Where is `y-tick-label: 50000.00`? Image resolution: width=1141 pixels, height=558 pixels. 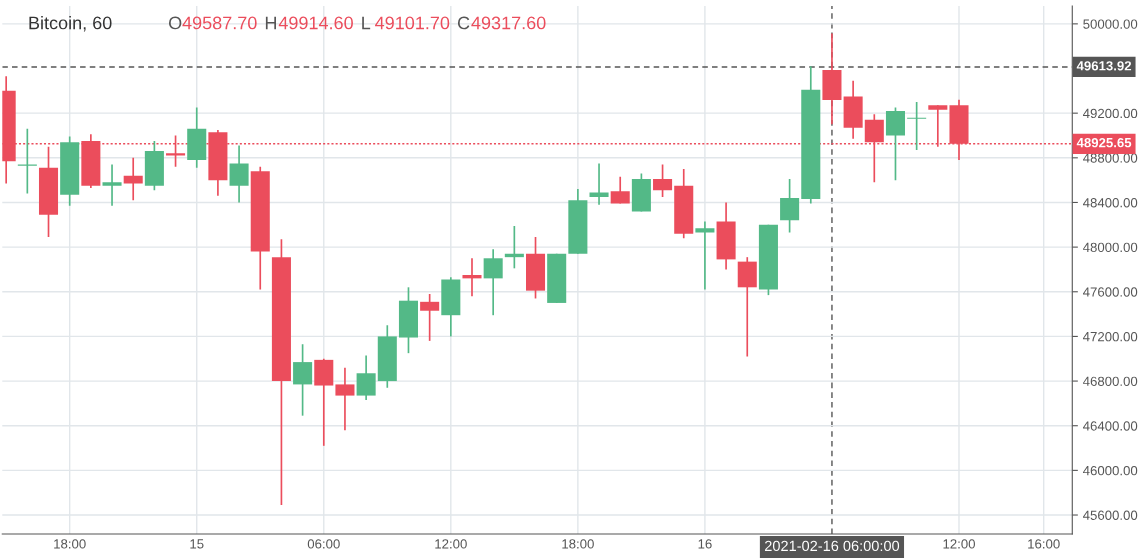
y-tick-label: 50000.00 is located at coordinates (1110, 24).